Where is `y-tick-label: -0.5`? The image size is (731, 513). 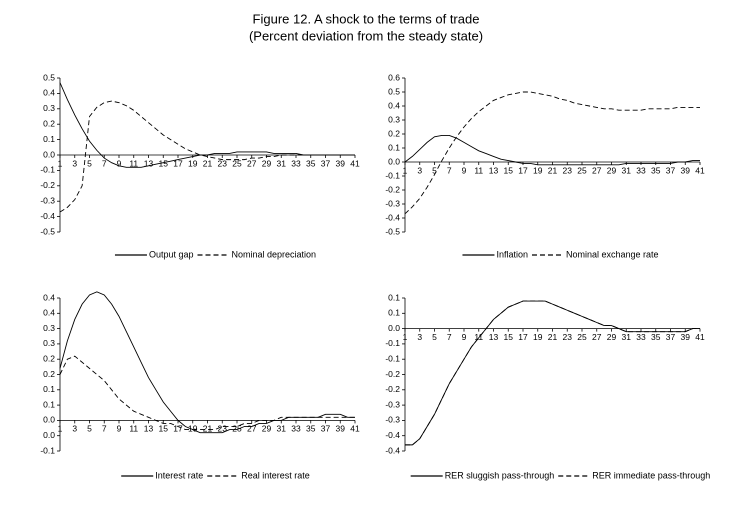
y-tick-label: -0.5 is located at coordinates (47, 231).